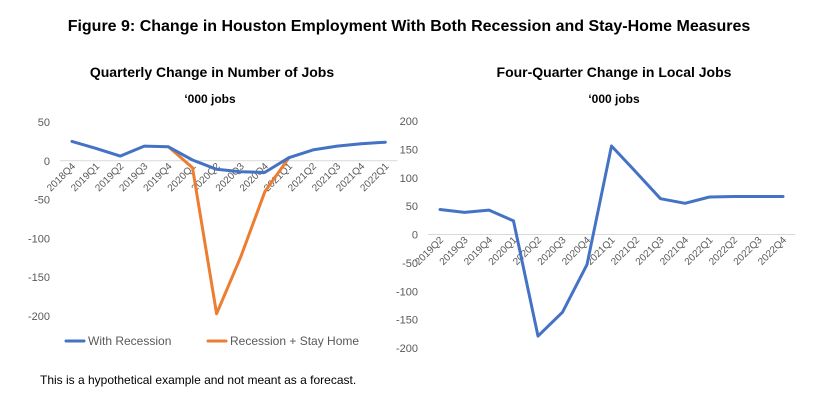 The width and height of the screenshot is (818, 409). Describe the element at coordinates (210, 99) in the screenshot. I see `left-chart-unit: ‘000 jobs` at that location.